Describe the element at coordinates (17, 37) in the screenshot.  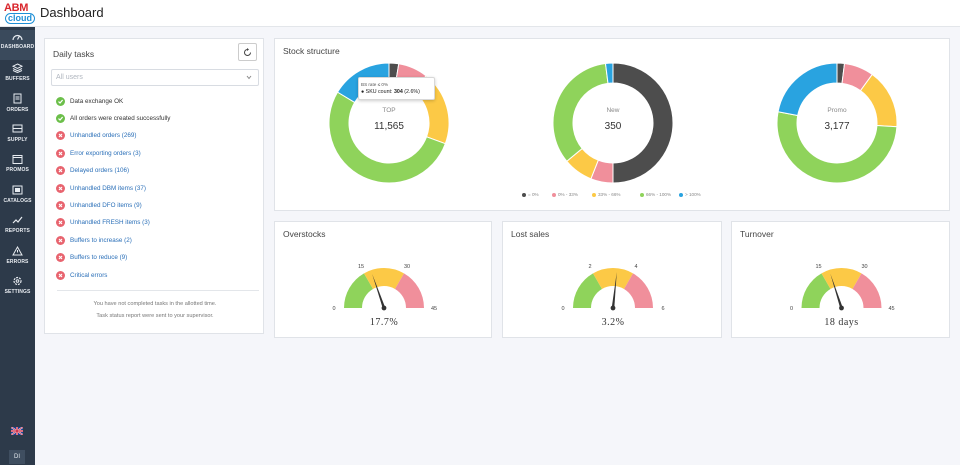
I see `gauge-icon` at that location.